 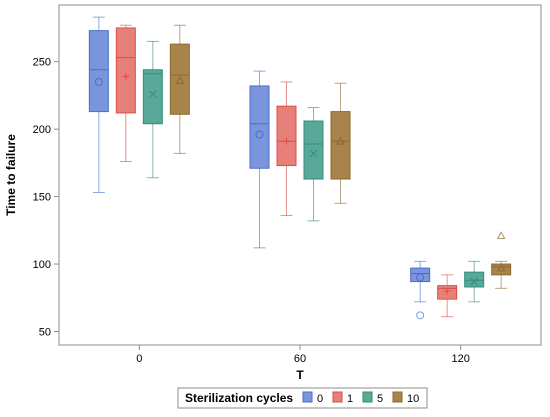 I want to click on y-axis: 50 100 150 200 250, so click(x=46, y=198).